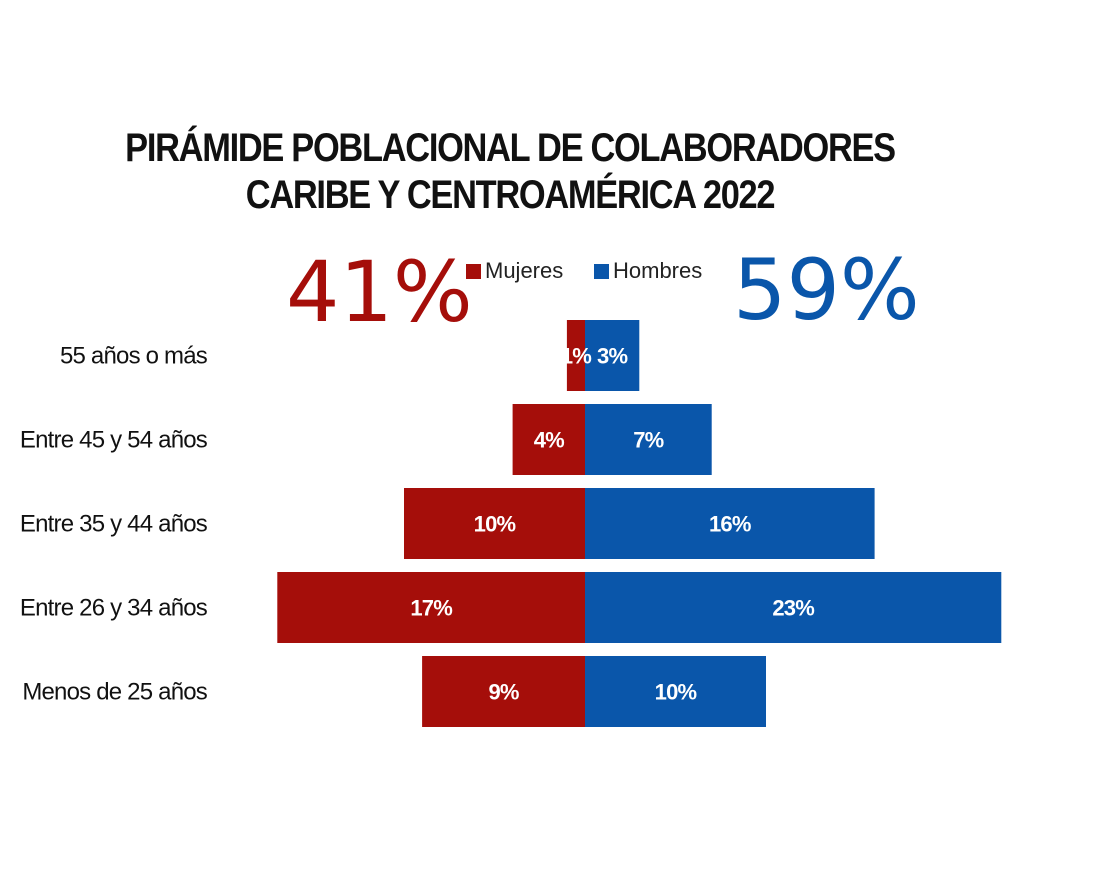 This screenshot has width=1116, height=885. I want to click on women-total-percent: 41%, so click(379, 292).